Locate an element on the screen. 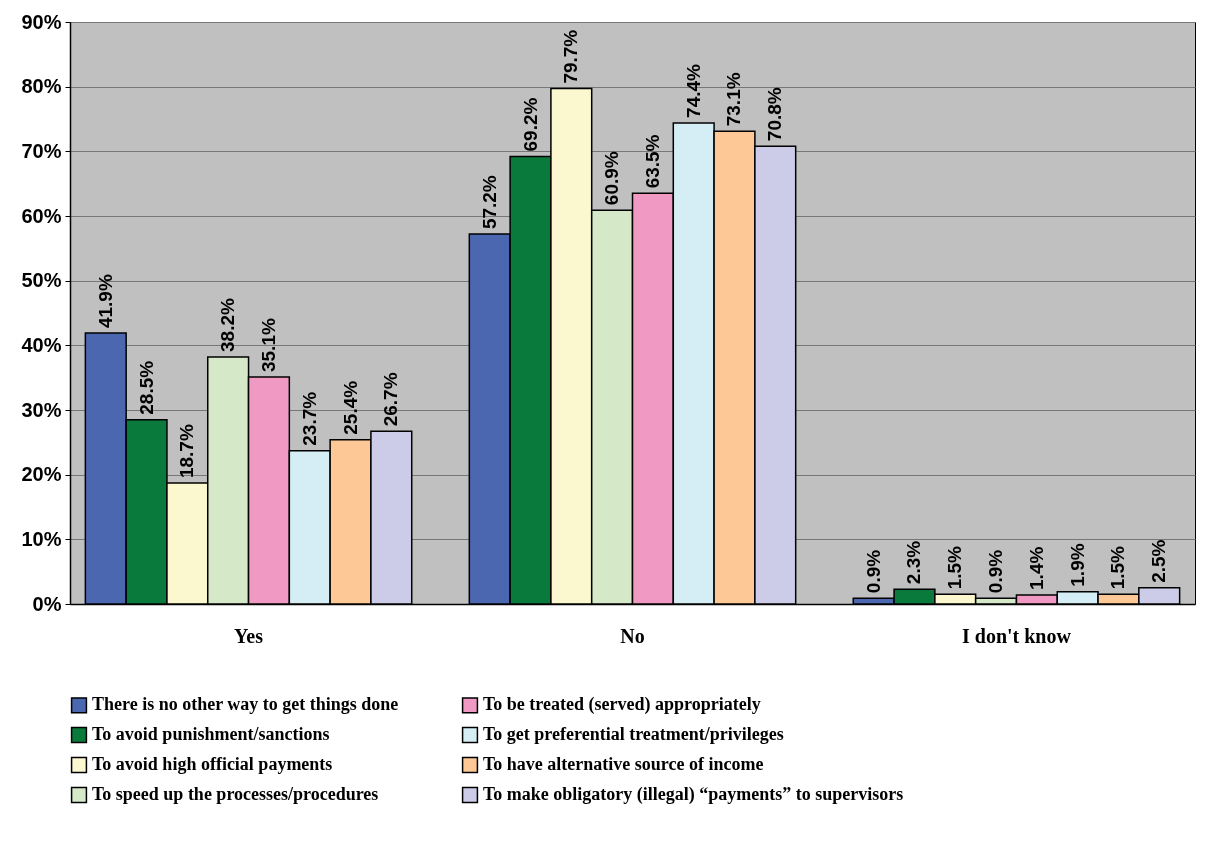  data-label: 35.1% is located at coordinates (268, 345).